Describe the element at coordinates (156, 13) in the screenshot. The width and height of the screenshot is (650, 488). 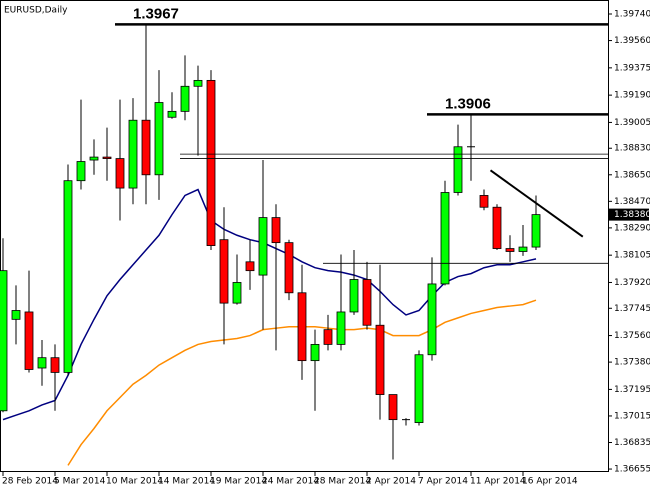
I see `level-label: 1.3967` at that location.